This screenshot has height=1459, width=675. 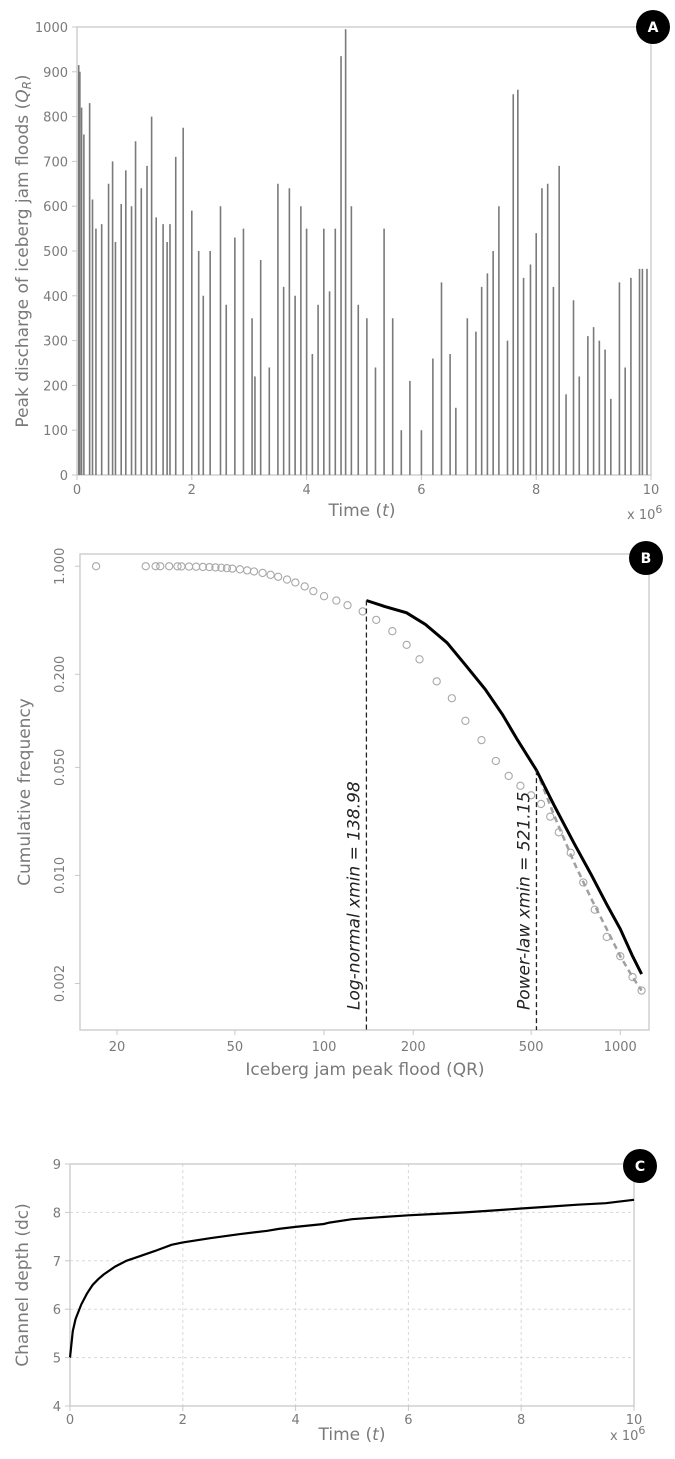 I want to click on panel-badge-b, so click(x=646, y=558).